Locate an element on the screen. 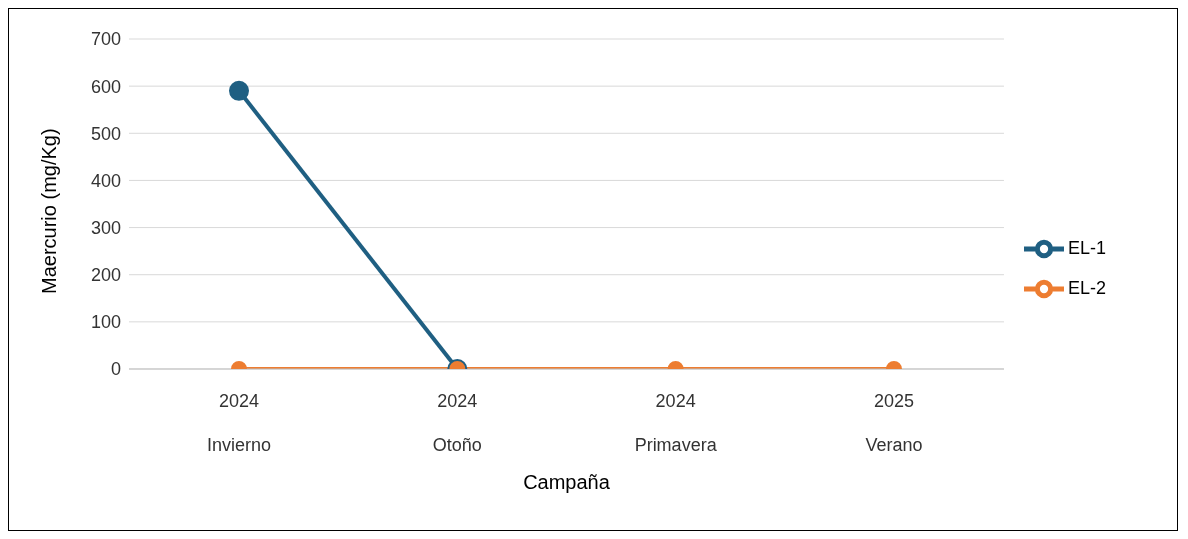 The width and height of the screenshot is (1188, 539). y-axis-title: Maercurio (mg/Kg) is located at coordinates (49, 211).